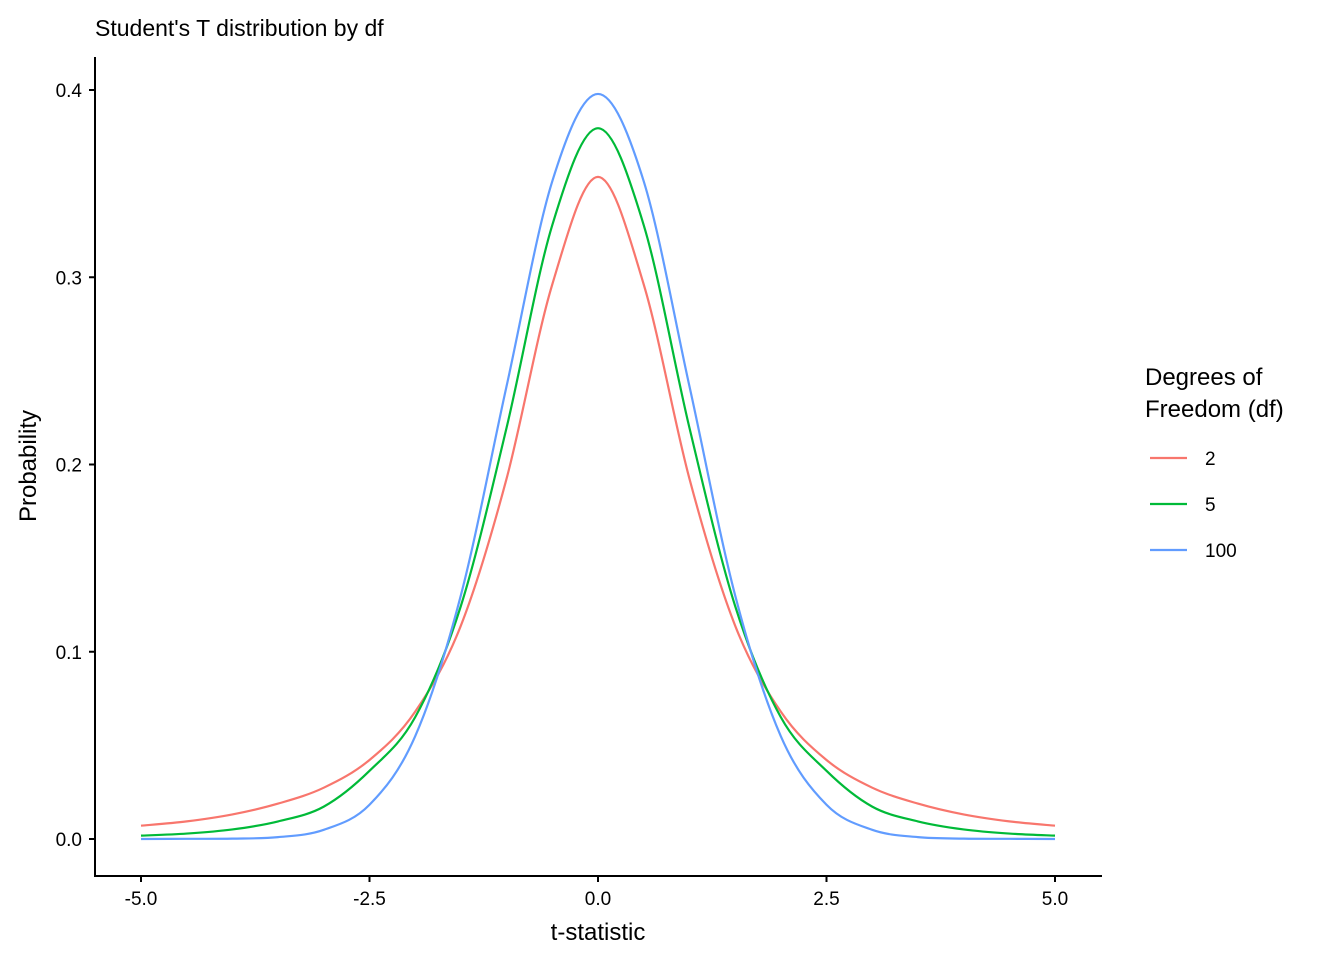  Describe the element at coordinates (69, 466) in the screenshot. I see `y-tick-label: 0.2` at that location.